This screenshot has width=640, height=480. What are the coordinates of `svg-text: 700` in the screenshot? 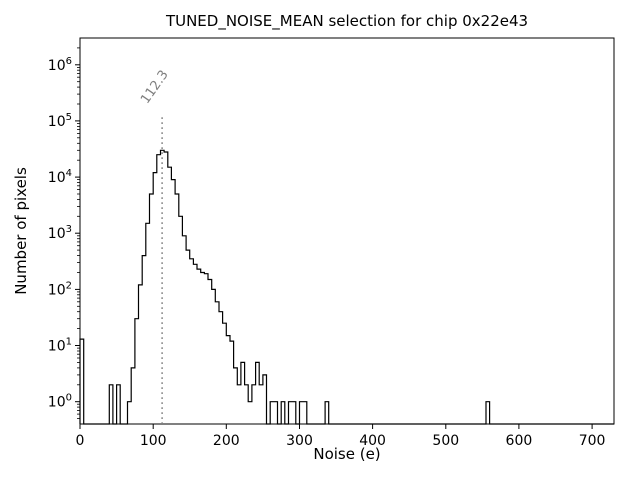 It's located at (592, 441).